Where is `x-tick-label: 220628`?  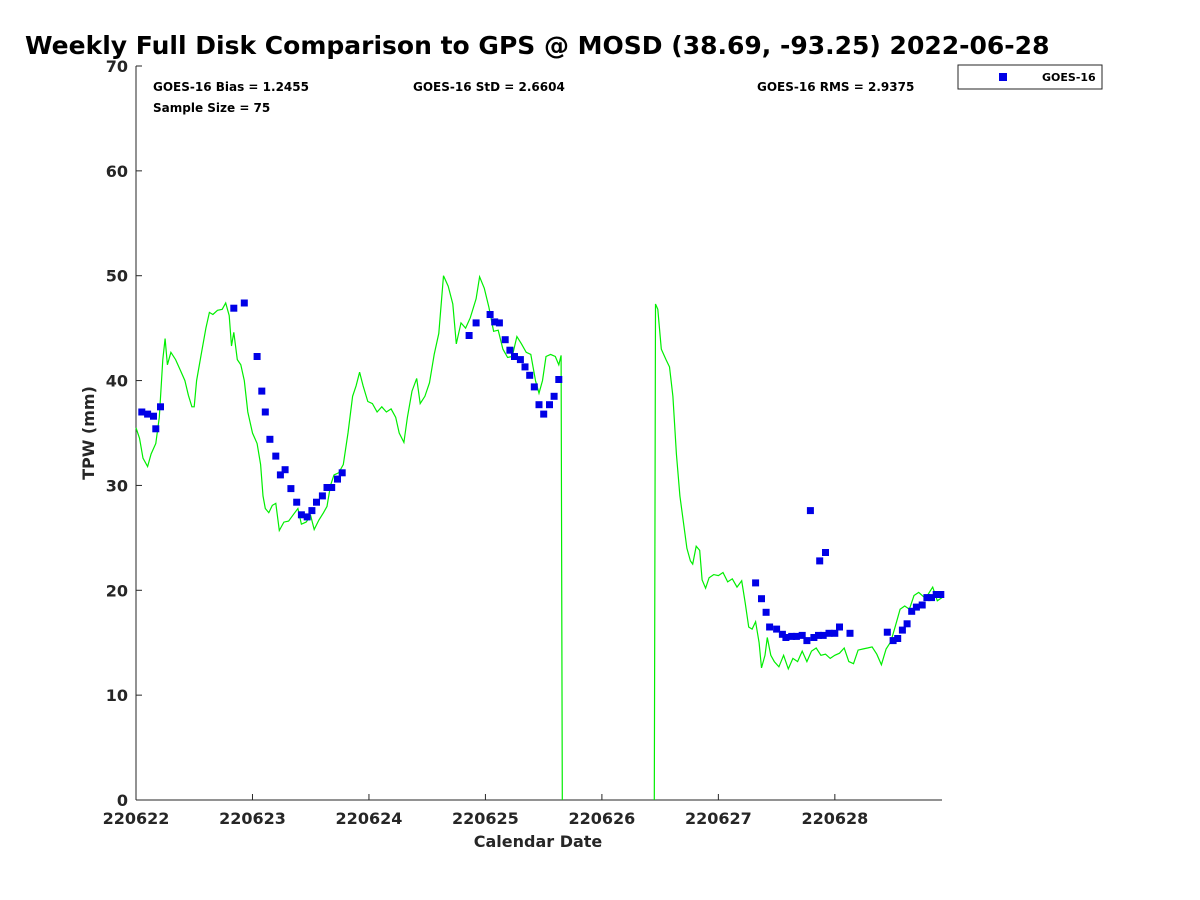
x-tick-label: 220628 is located at coordinates (834, 818).